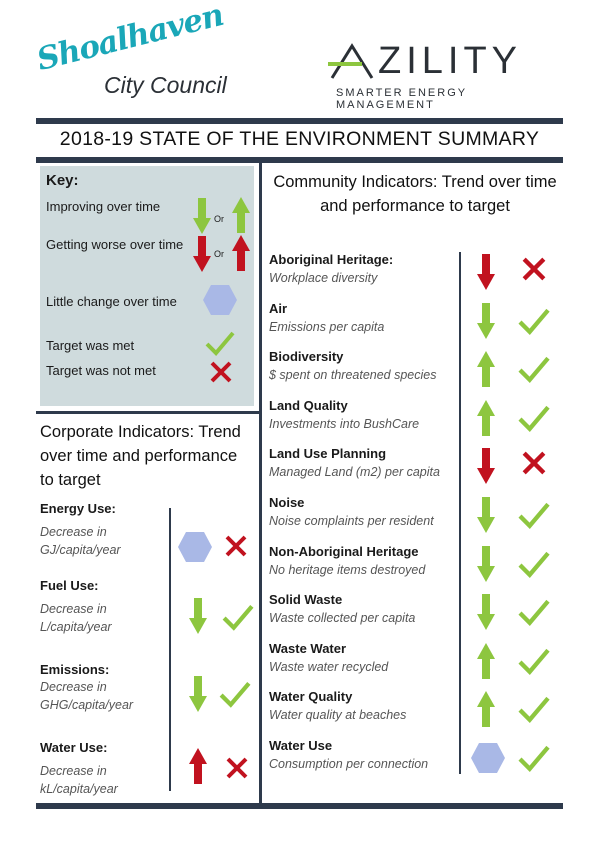 This screenshot has height=847, width=599. Describe the element at coordinates (80, 541) in the screenshot. I see `corporate-sub-energy-use: Decrease in GJ/capita/year` at that location.